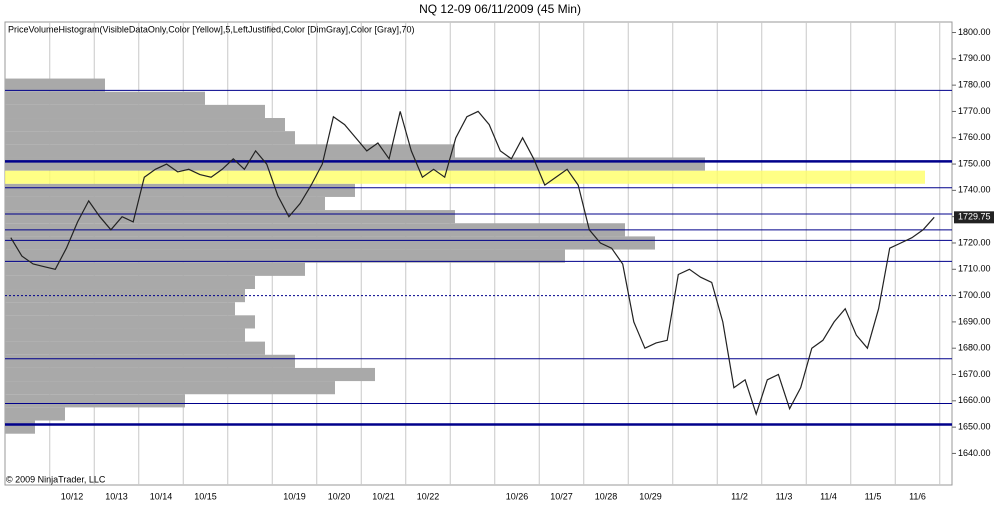  What do you see at coordinates (500, 9) in the screenshot?
I see `chart-title: NQ 12-09 06/11/2009 (45 Min)` at bounding box center [500, 9].